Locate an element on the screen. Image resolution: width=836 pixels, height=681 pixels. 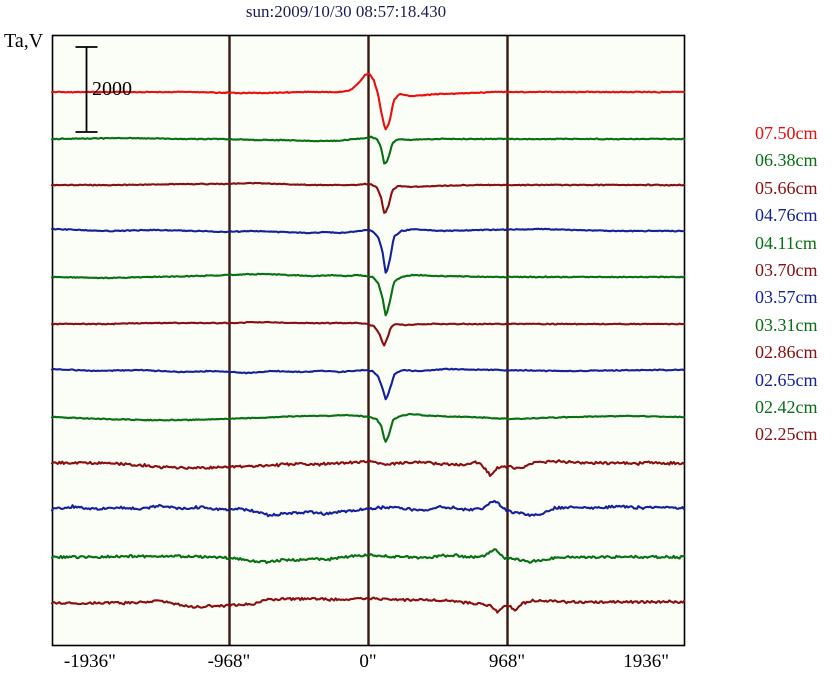
page-title: sun:2009/10/30 08:57:18.430 is located at coordinates (346, 11).